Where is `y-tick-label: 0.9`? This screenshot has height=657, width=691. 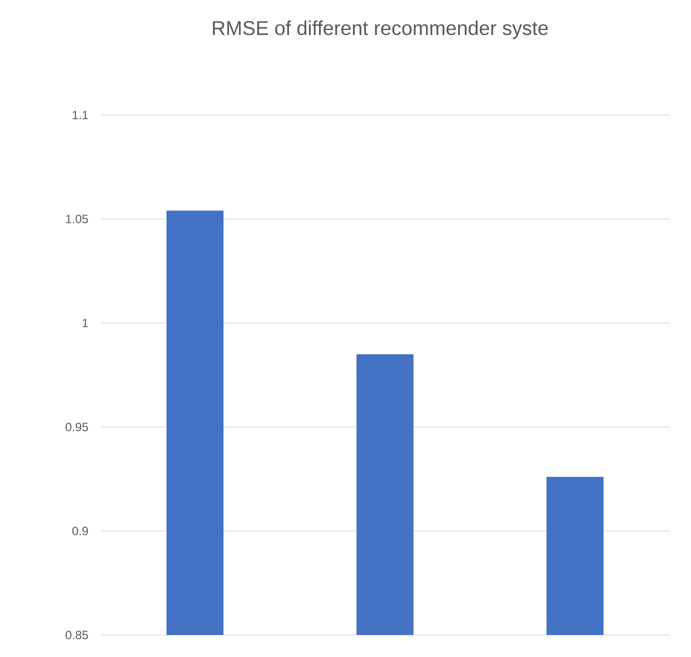
y-tick-label: 0.9 is located at coordinates (80, 531).